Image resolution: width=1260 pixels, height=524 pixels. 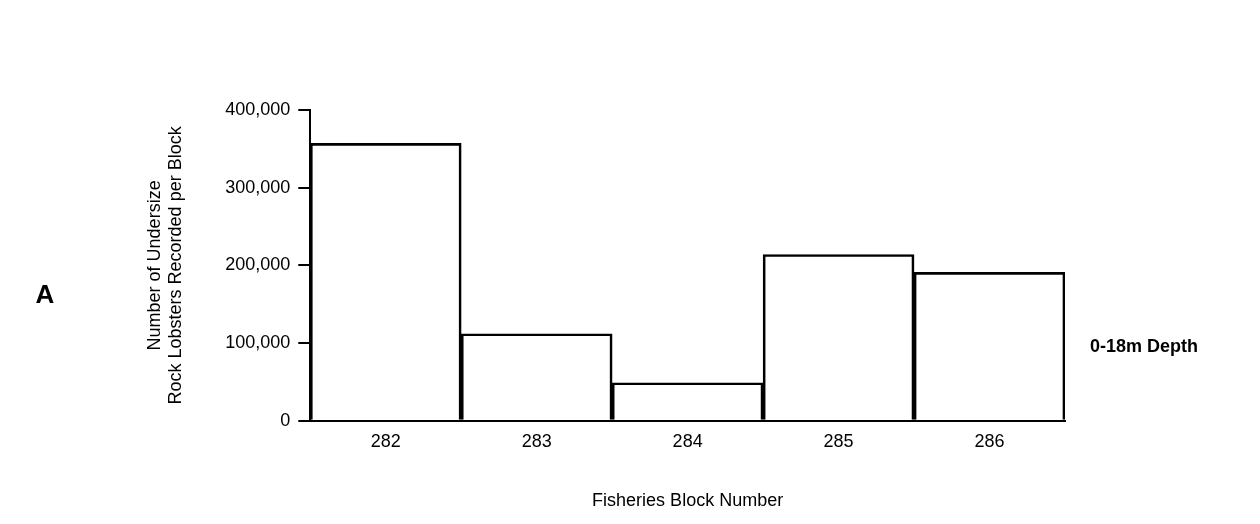 I want to click on y-tick-label: 100,000, so click(x=258, y=342).